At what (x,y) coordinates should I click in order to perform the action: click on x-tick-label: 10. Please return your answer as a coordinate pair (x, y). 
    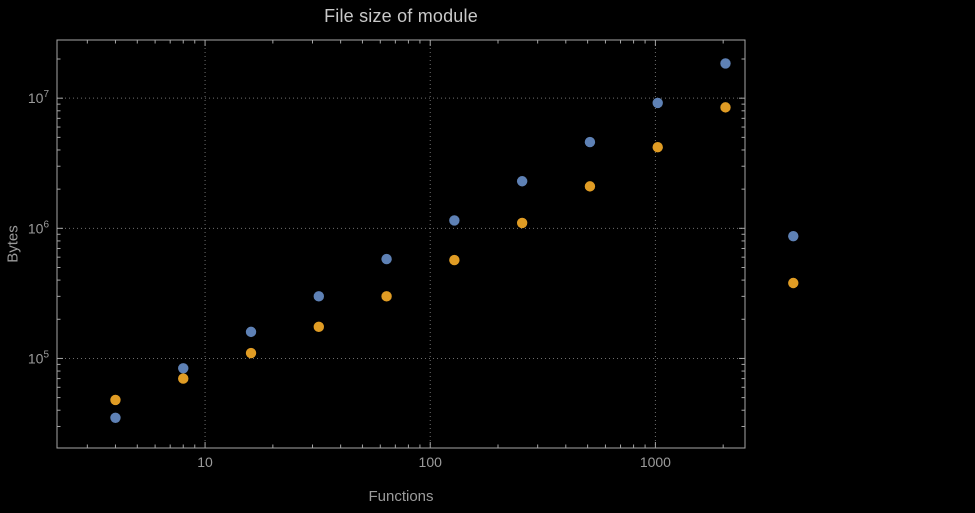
    Looking at the image, I should click on (205, 462).